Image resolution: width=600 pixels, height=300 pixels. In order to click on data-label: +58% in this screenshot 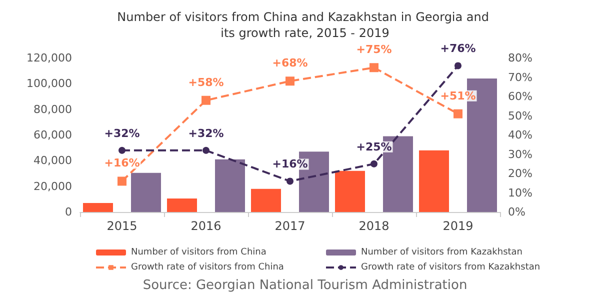, I will do `click(206, 82)`.